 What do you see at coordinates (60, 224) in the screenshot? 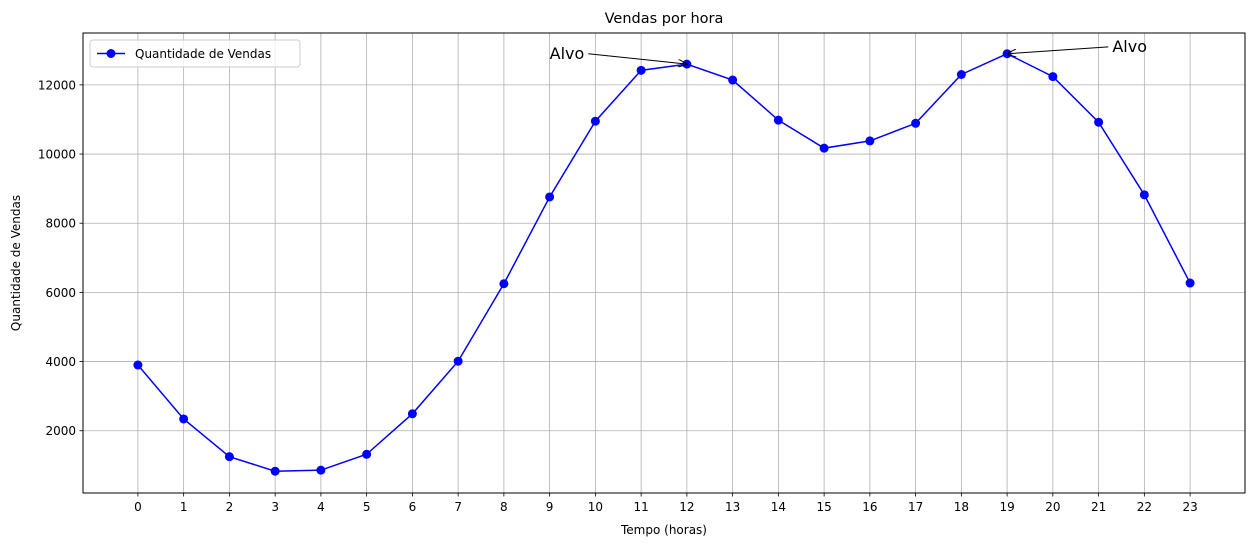
I see `y-tick-label: 8000` at bounding box center [60, 224].